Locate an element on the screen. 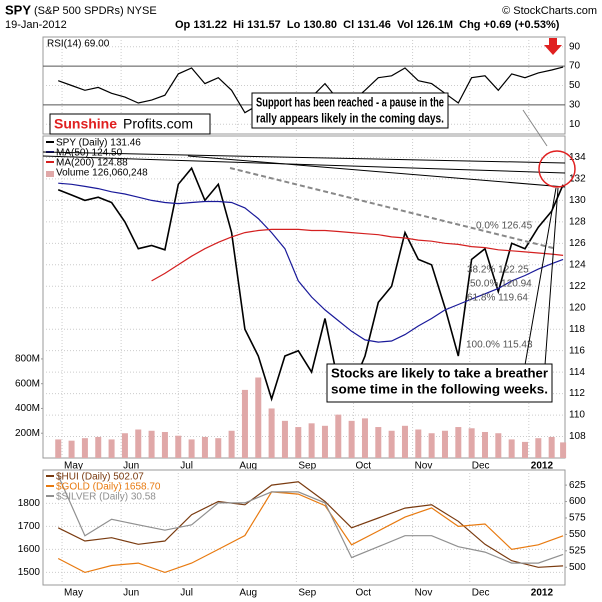 The height and width of the screenshot is (602, 602). y-tick-label: 132 is located at coordinates (577, 179).